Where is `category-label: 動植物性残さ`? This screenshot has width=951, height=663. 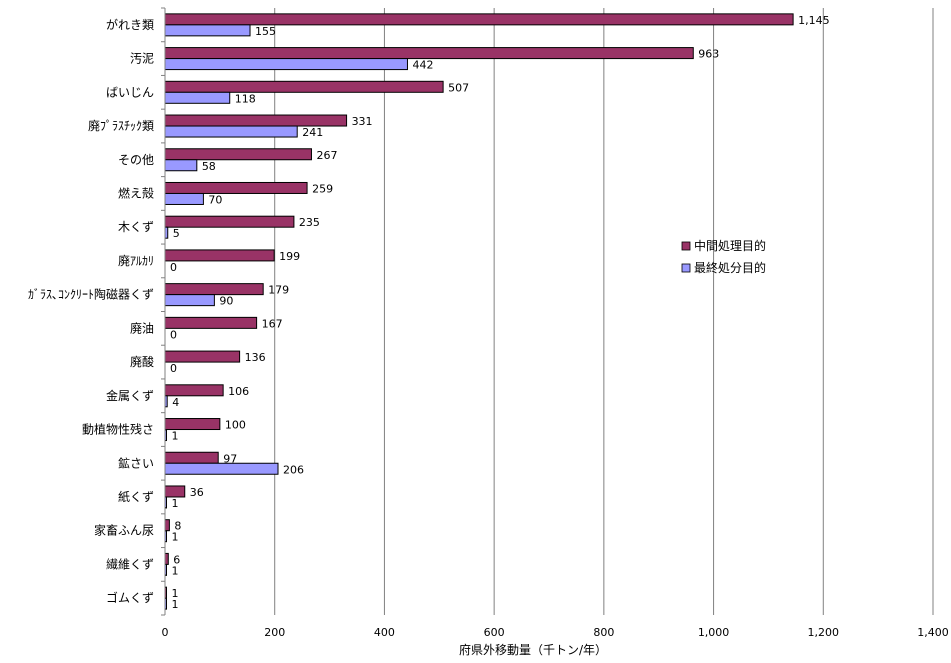 category-label: 動植物性残さ is located at coordinates (118, 429).